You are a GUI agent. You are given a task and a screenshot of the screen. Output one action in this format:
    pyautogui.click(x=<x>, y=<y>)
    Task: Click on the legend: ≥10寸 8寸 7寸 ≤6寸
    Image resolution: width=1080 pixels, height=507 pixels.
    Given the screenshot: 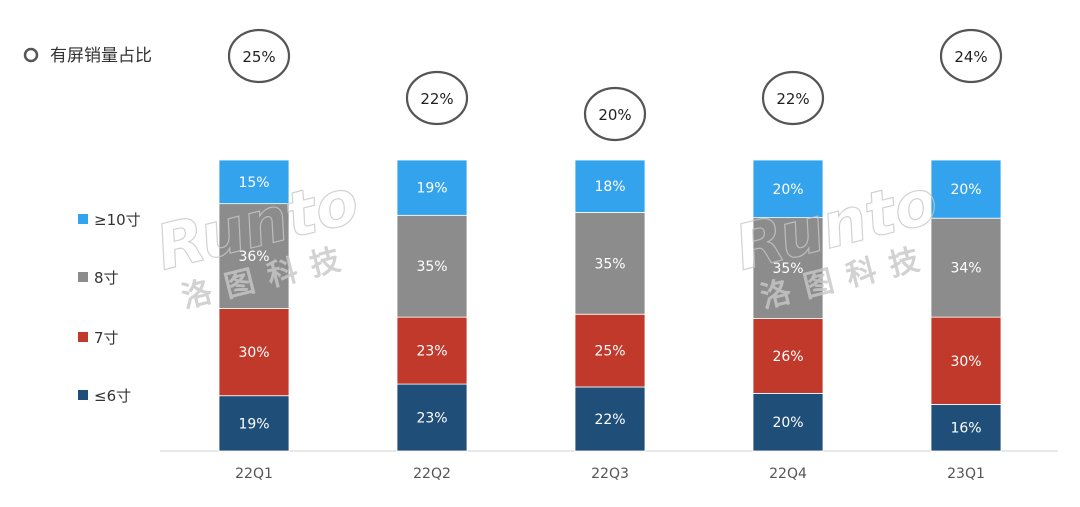 What is the action you would take?
    pyautogui.click(x=109, y=308)
    